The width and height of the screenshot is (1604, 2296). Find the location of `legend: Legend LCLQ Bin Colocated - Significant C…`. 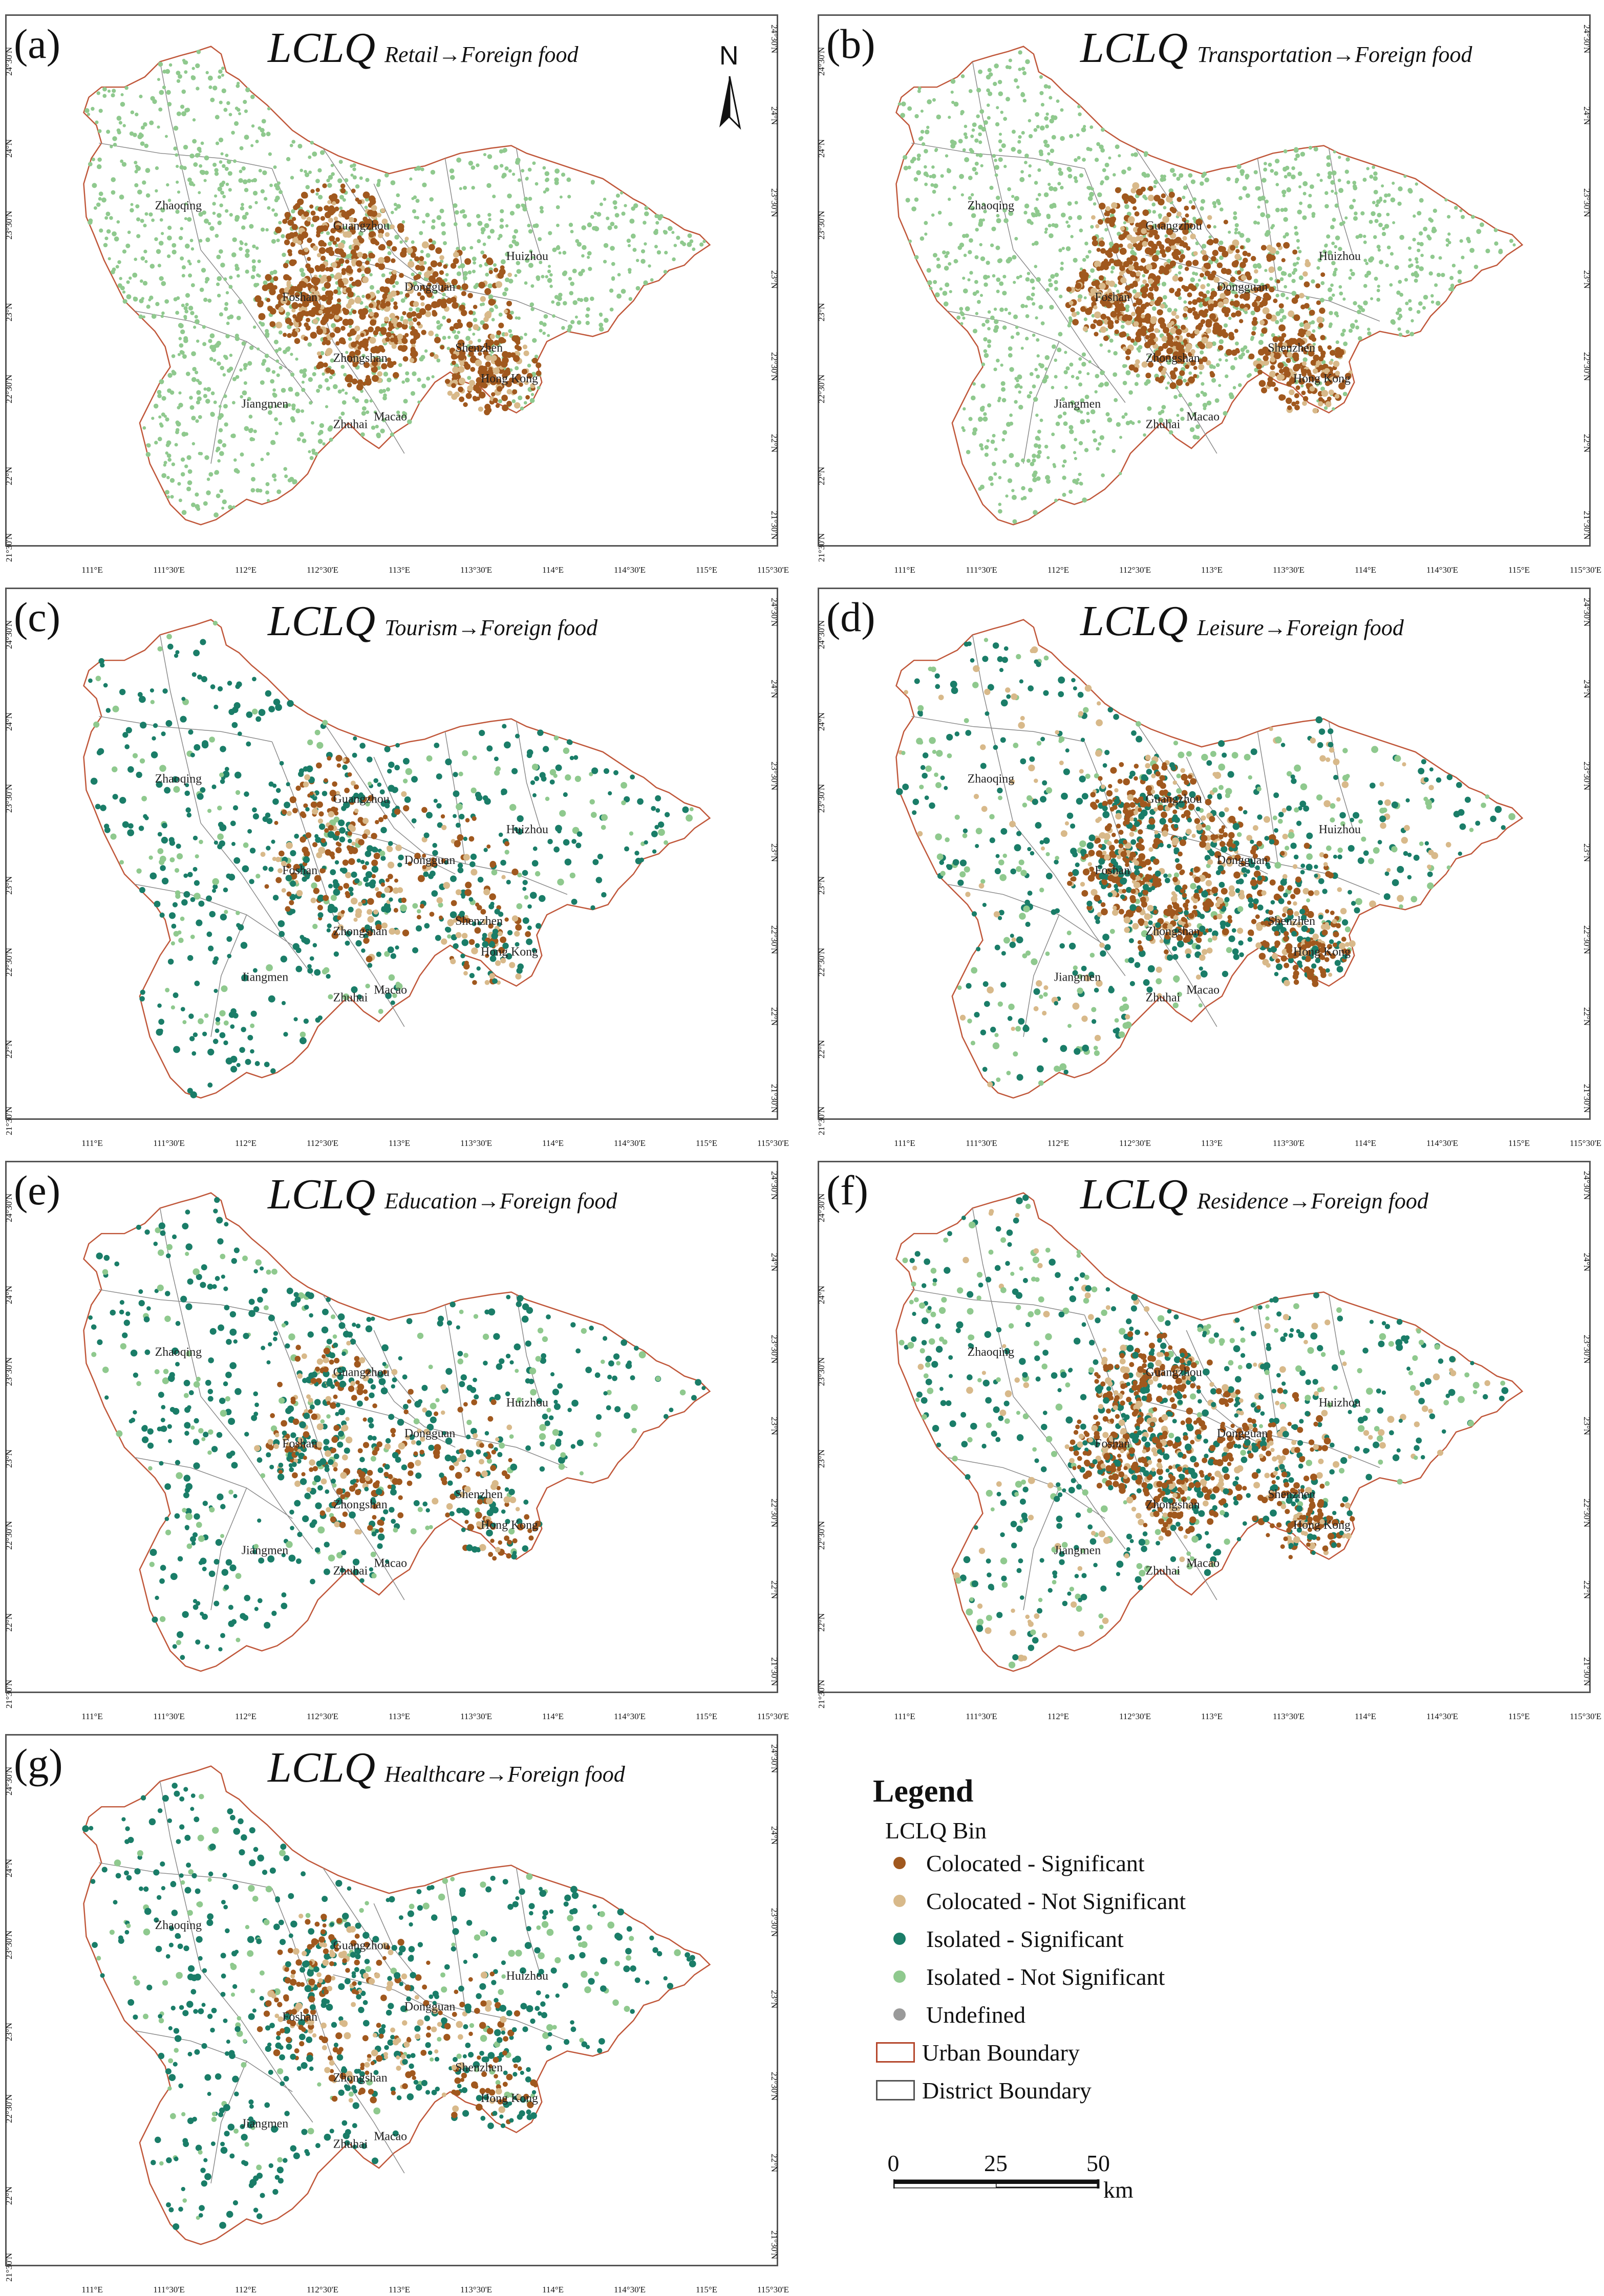

legend: Legend LCLQ Bin Colocated - Significant C… is located at coordinates (1103, 1978).